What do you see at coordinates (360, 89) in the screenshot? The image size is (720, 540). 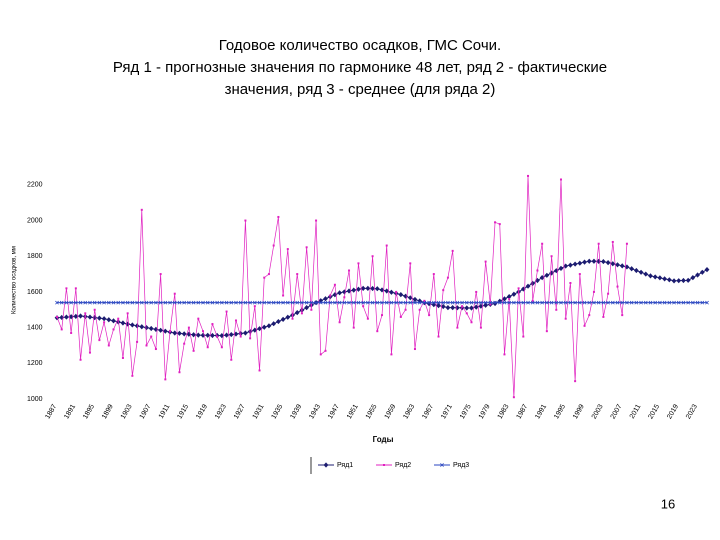 I see `title-line: значения, ряд 3 - среднее (для ряда 2)` at bounding box center [360, 89].